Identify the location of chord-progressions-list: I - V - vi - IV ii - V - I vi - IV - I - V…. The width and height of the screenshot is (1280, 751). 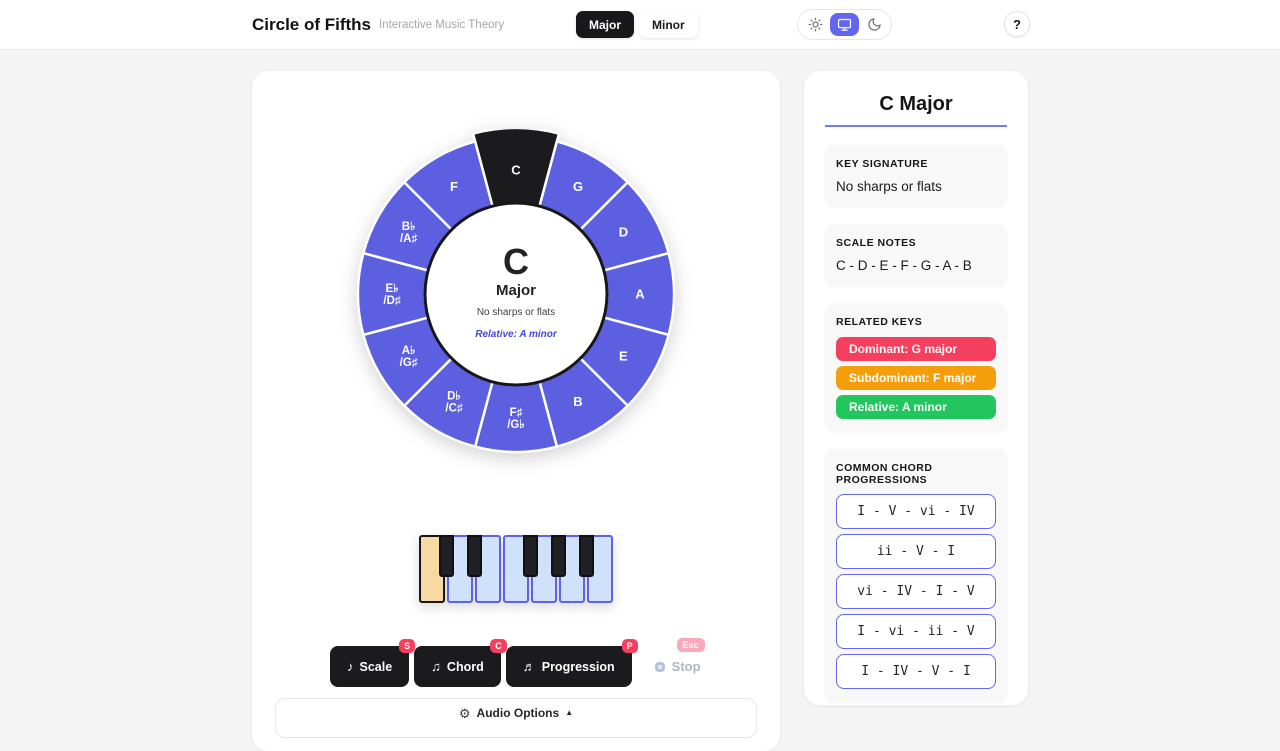
(916, 591).